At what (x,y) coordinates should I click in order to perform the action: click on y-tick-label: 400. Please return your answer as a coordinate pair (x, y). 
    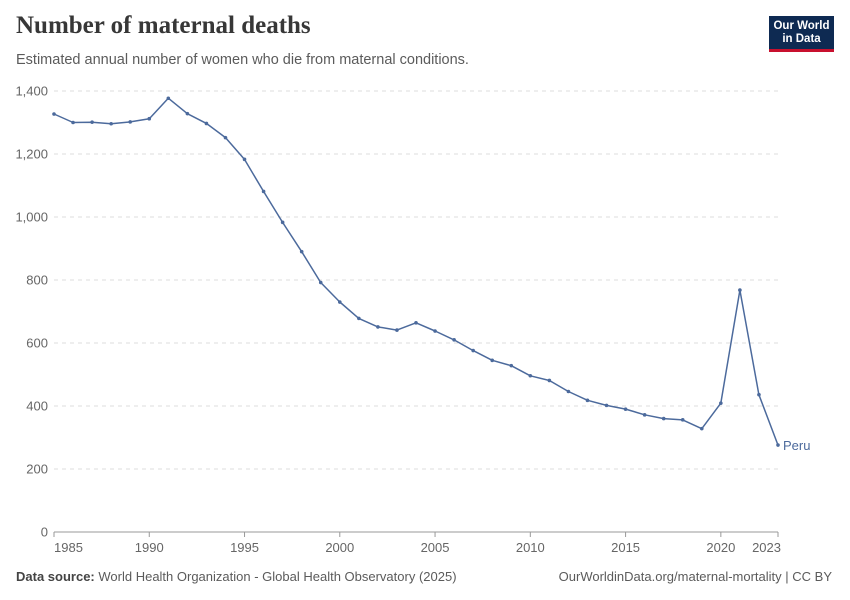
    Looking at the image, I should click on (37, 406).